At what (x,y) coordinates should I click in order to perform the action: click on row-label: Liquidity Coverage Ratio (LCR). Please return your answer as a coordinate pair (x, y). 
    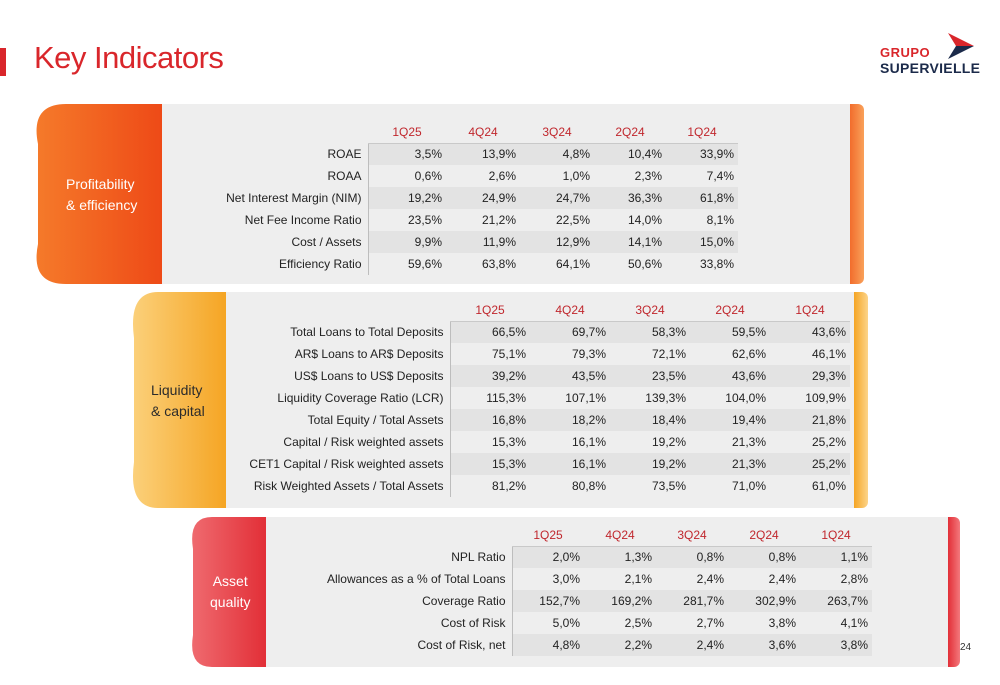
    Looking at the image, I should click on (340, 398).